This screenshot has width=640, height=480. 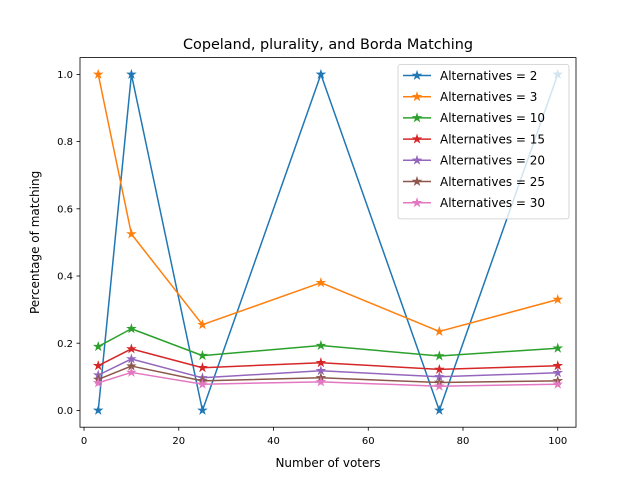 What do you see at coordinates (178, 441) in the screenshot?
I see `x-tick-label: 20` at bounding box center [178, 441].